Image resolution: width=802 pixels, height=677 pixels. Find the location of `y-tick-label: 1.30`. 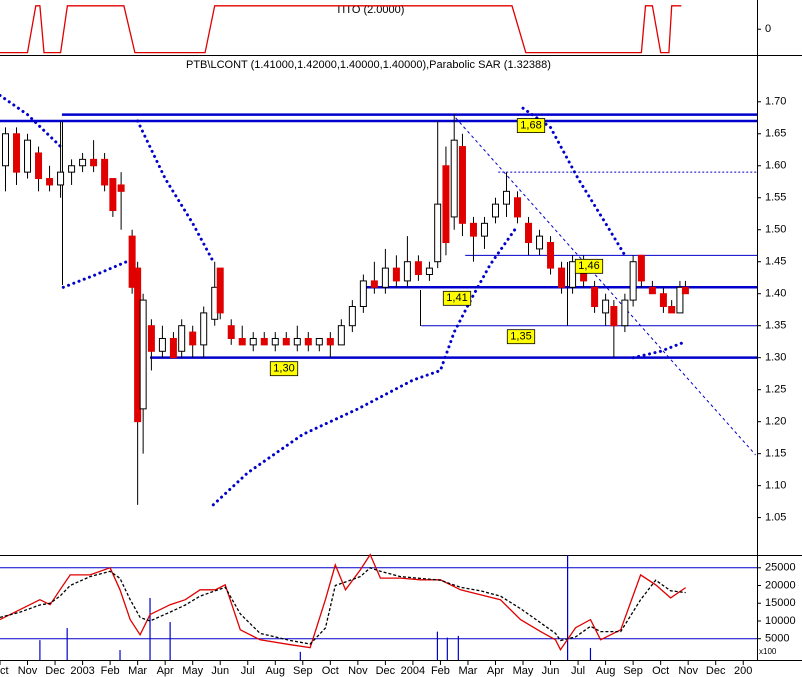

y-tick-label: 1.30 is located at coordinates (775, 358).